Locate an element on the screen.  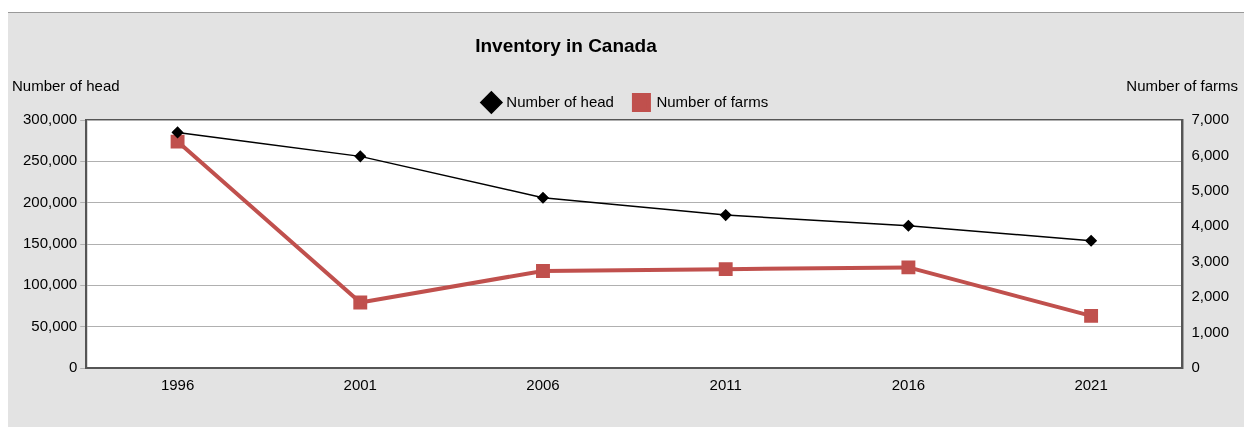
y2-axis-title: Number of farms is located at coordinates (1182, 85).